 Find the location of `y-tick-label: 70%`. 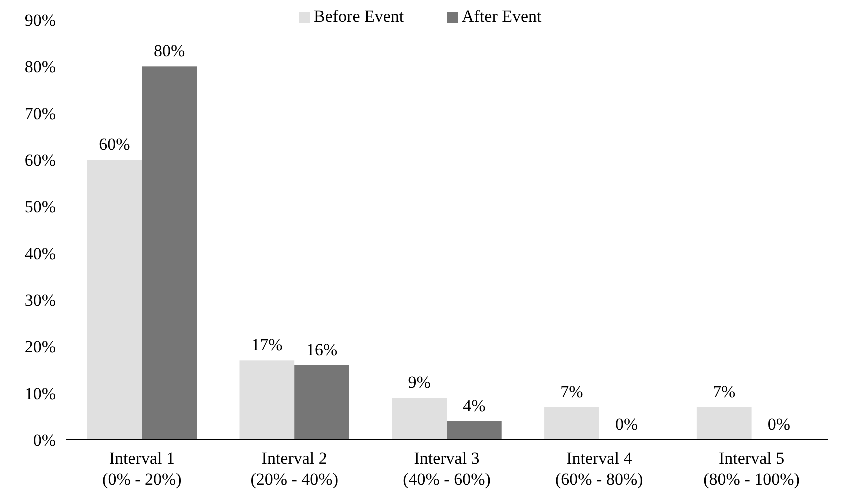

y-tick-label: 70% is located at coordinates (40, 114).